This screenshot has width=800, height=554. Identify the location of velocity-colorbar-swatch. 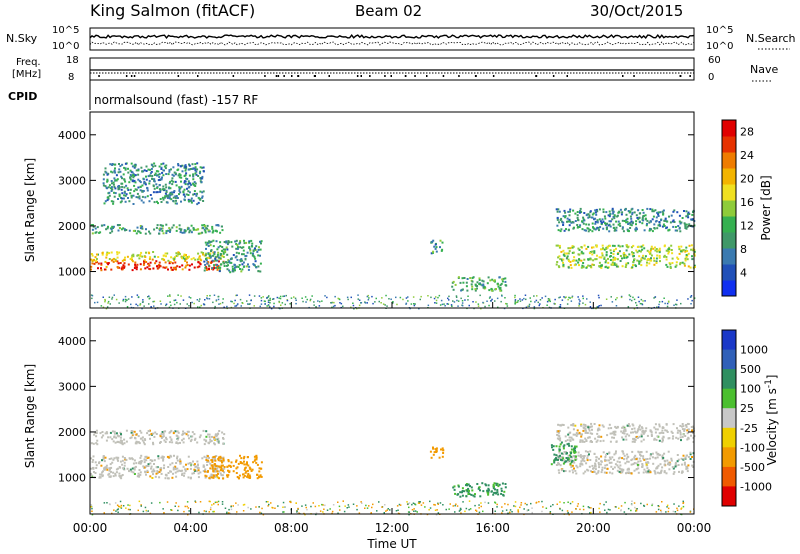
(729, 437).